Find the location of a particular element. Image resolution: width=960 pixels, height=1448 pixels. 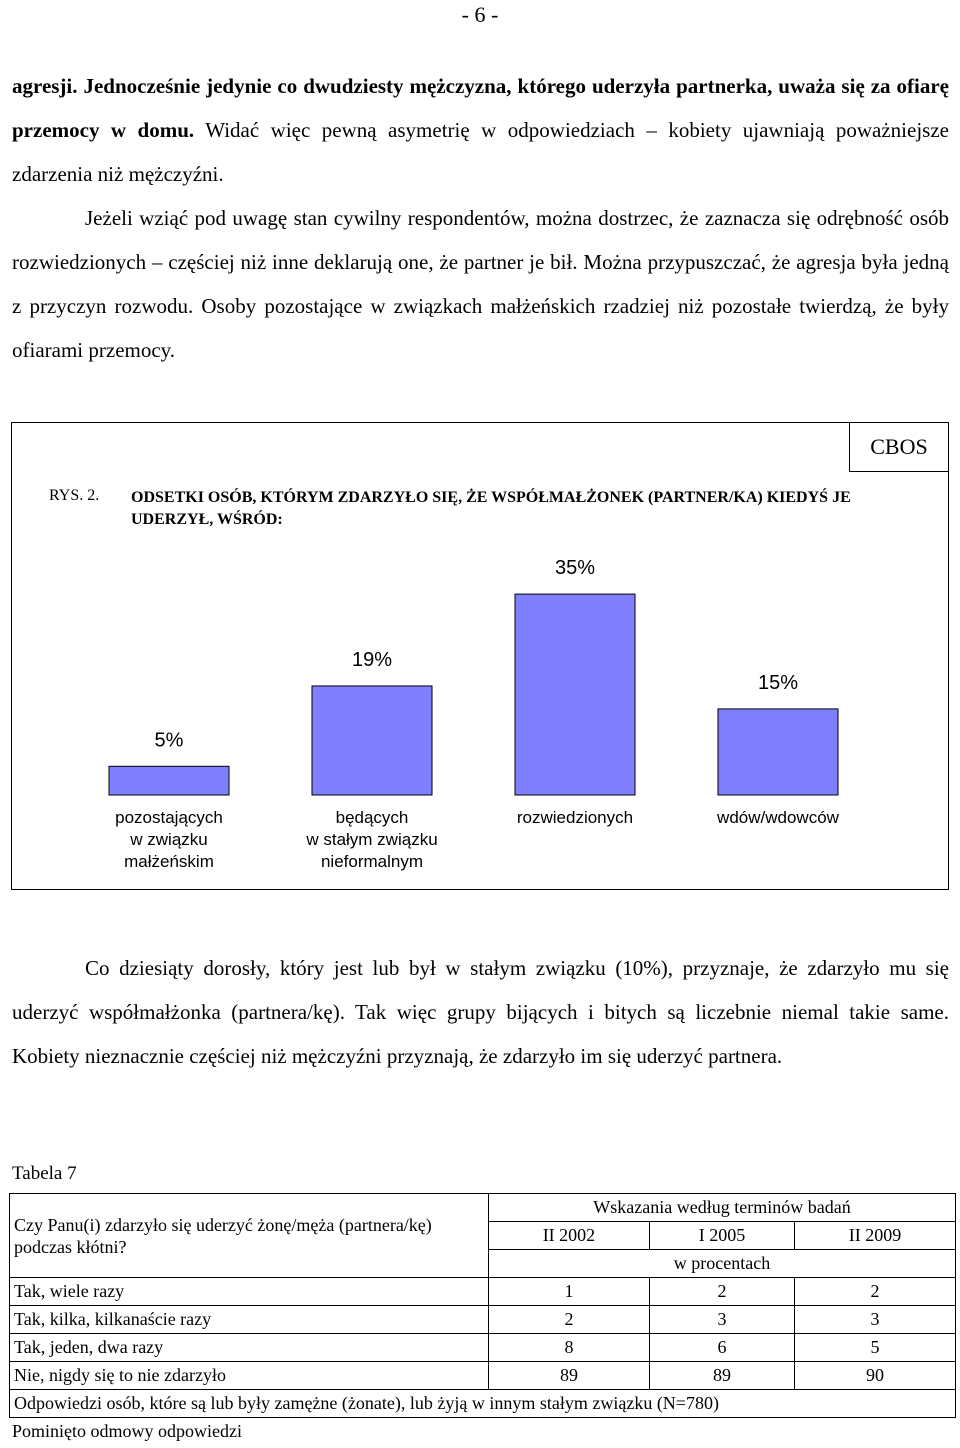

table-row: Tak, kilka, kilkanaście razy 2 3 3 is located at coordinates (482, 1319).